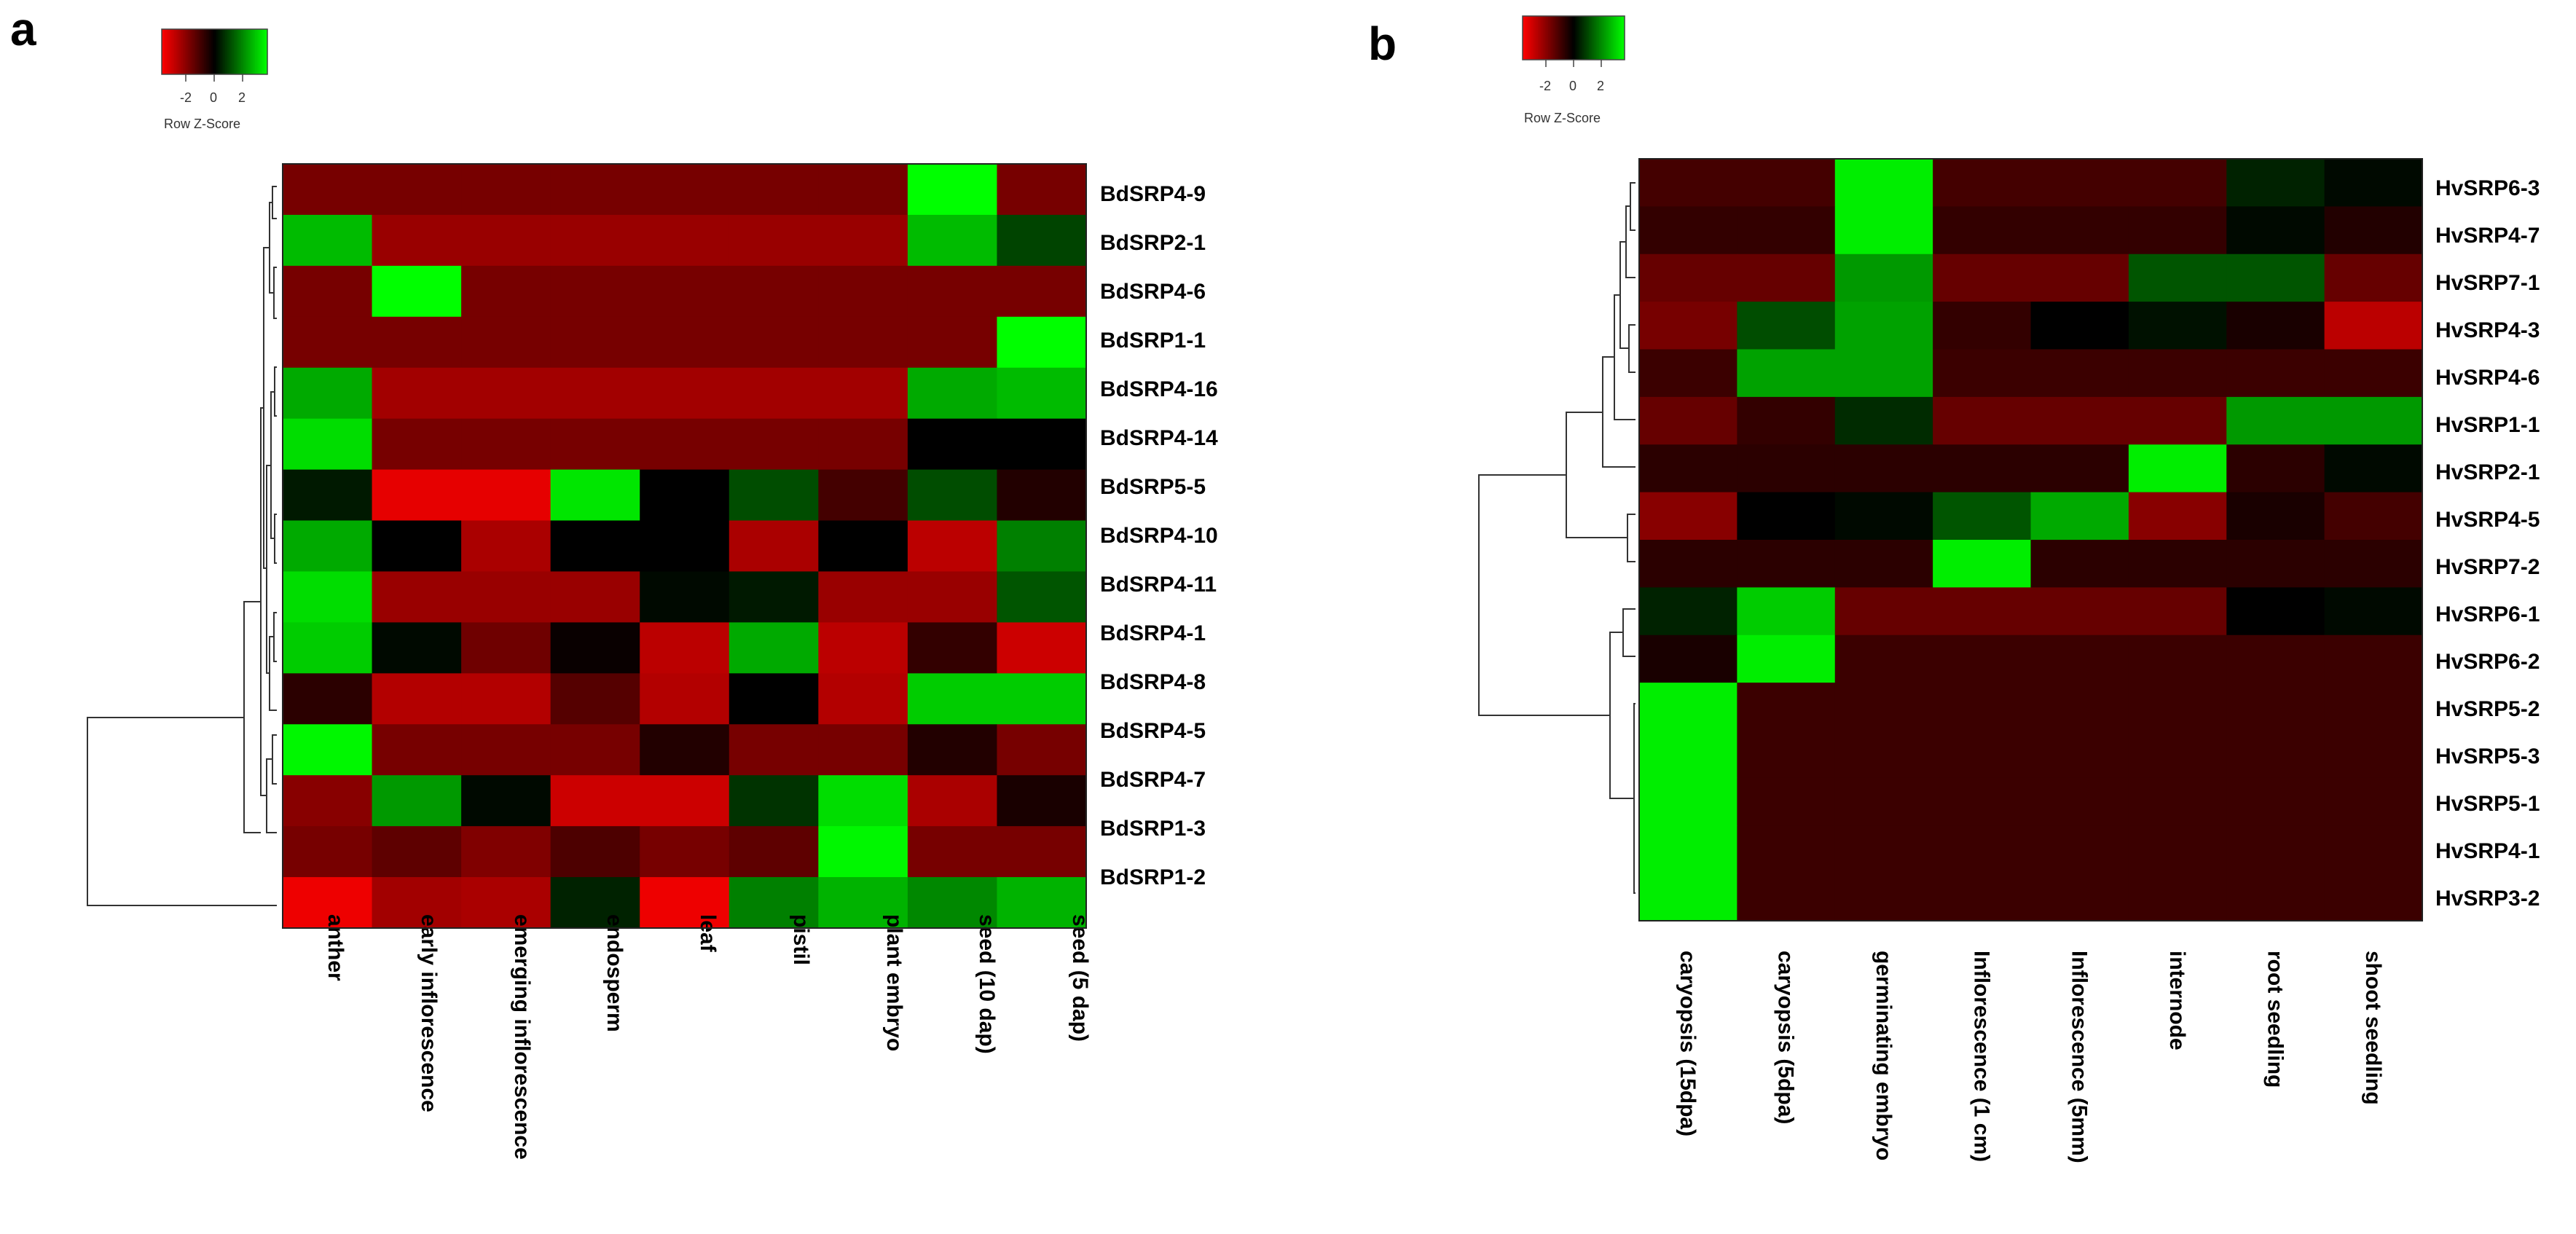  Describe the element at coordinates (1153, 780) in the screenshot. I see `row-label: BdSRP4-7` at that location.